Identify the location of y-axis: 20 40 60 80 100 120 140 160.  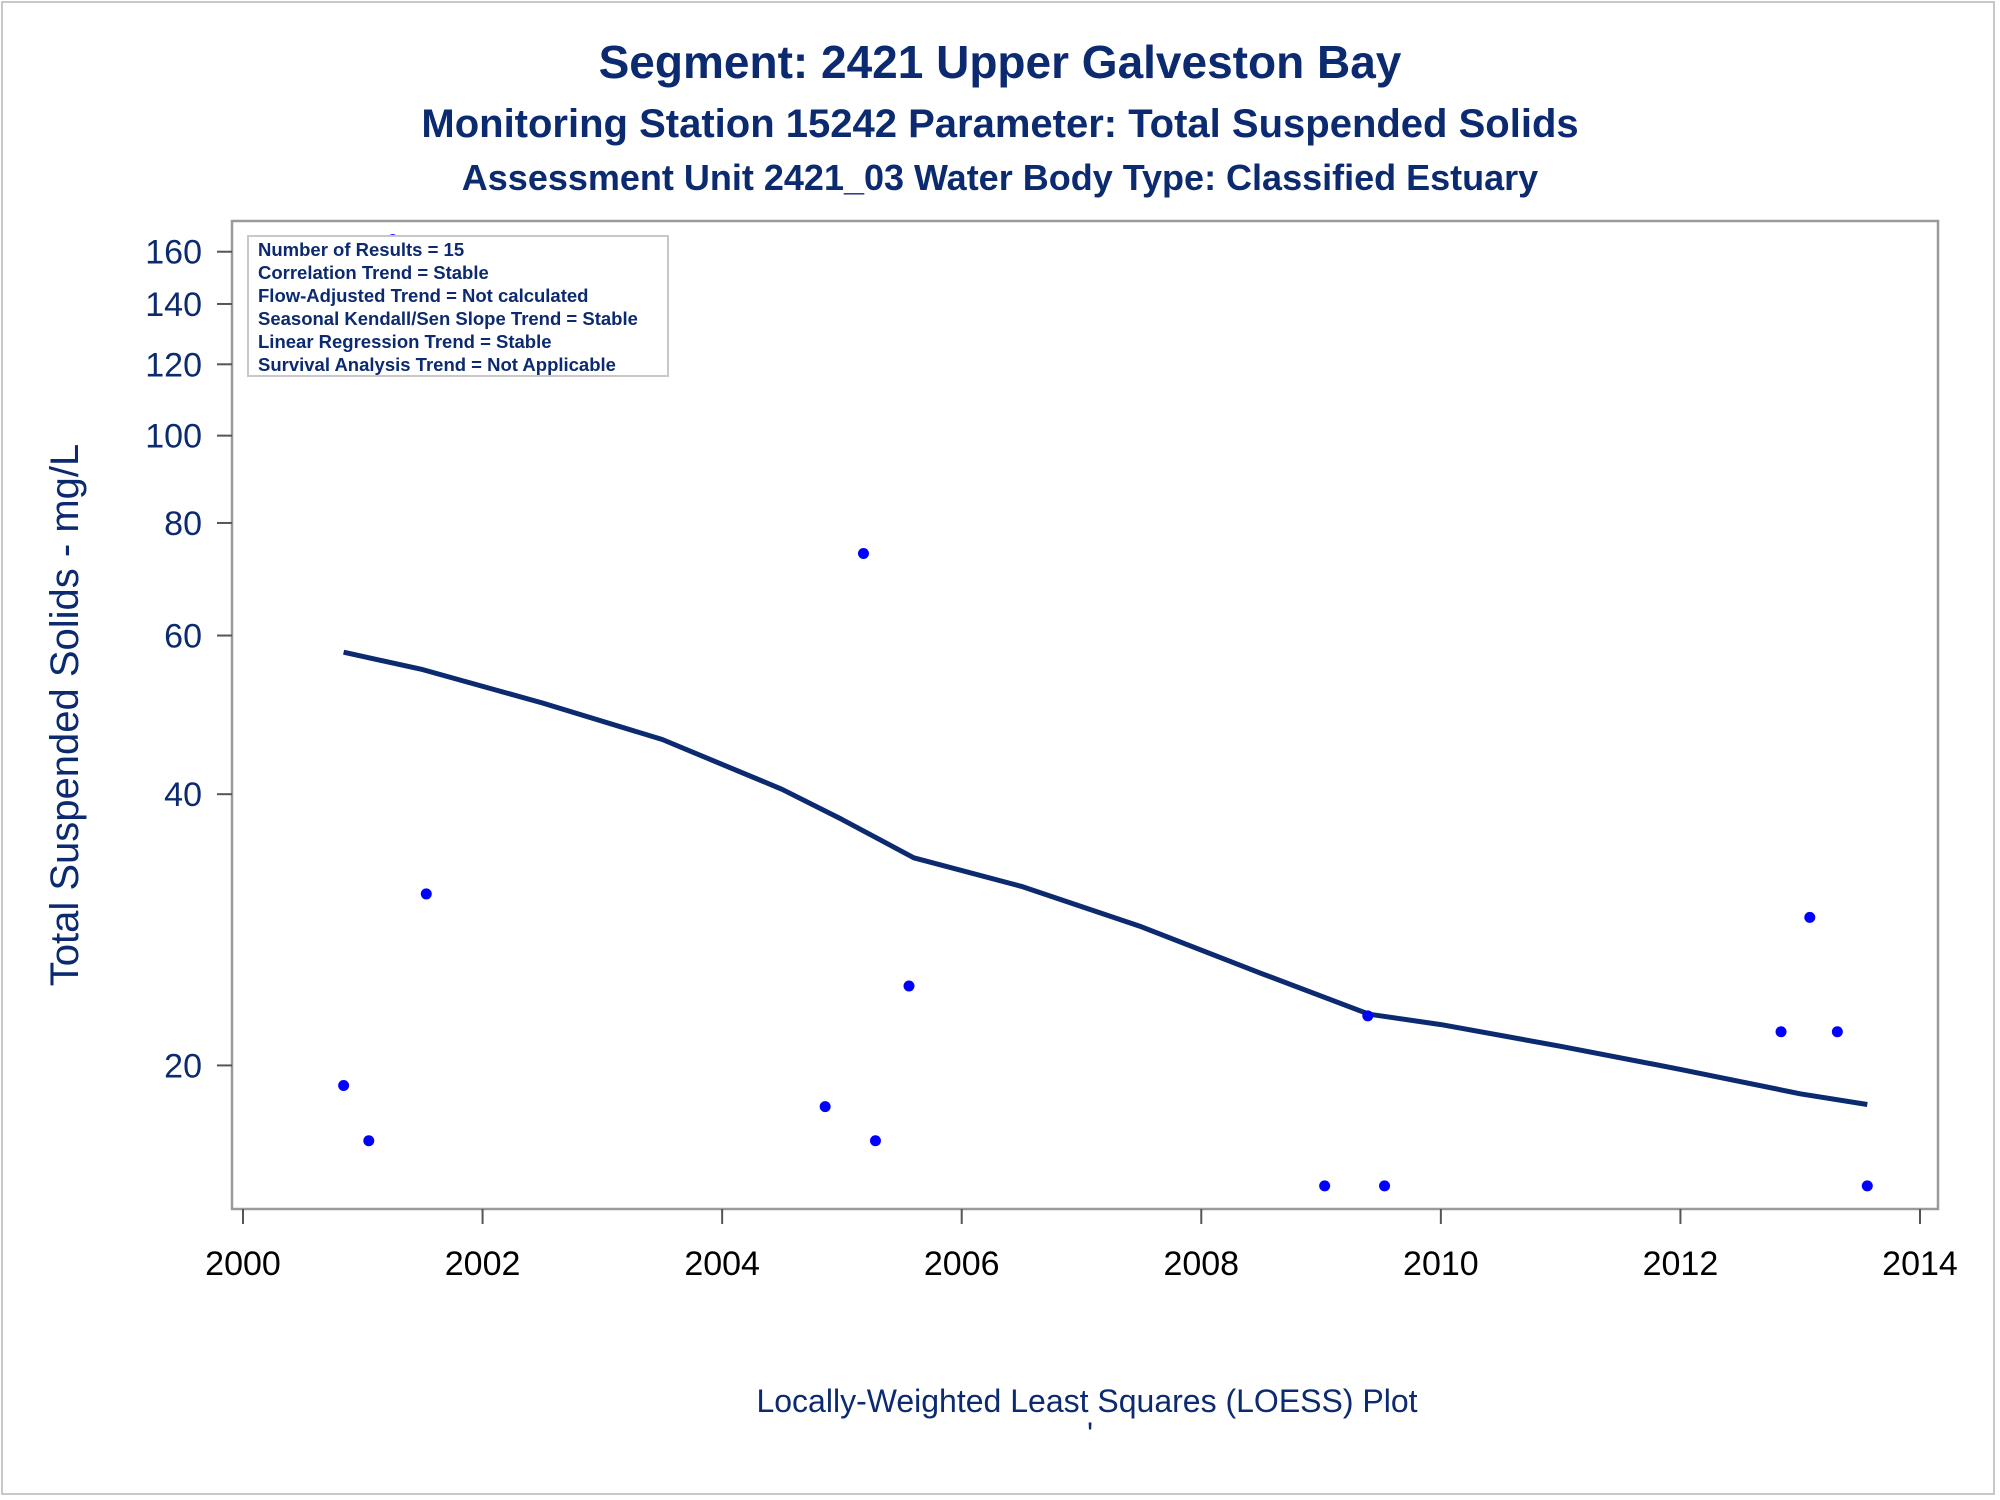
(188, 659).